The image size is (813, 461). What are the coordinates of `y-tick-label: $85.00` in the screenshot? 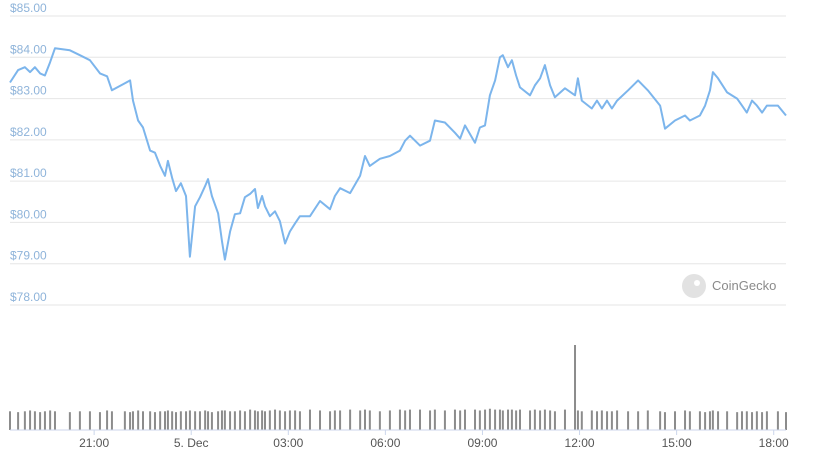 It's located at (28, 8).